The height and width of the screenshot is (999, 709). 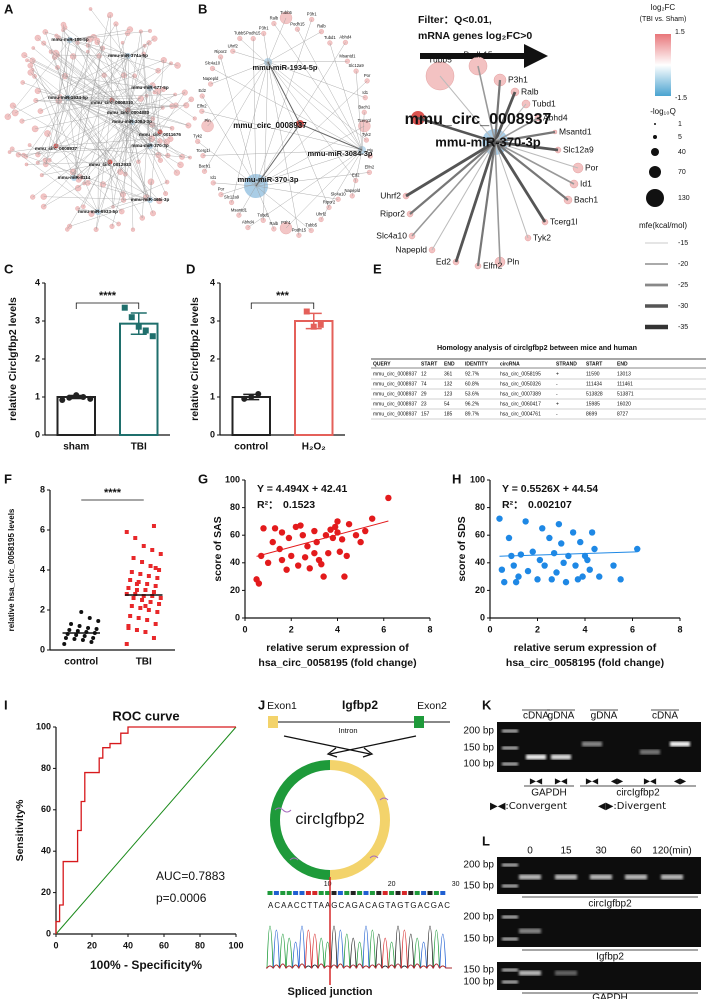 What do you see at coordinates (518, 79) in the screenshot?
I see `gene-label: P3h1` at bounding box center [518, 79].